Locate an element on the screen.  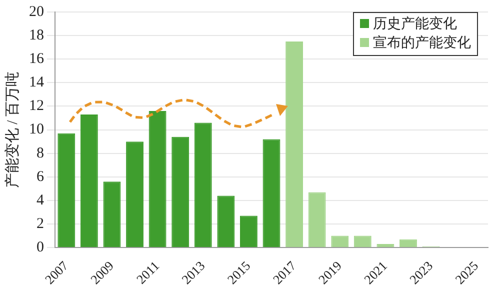
y-tick-label: 12 is located at coordinates (36, 106).